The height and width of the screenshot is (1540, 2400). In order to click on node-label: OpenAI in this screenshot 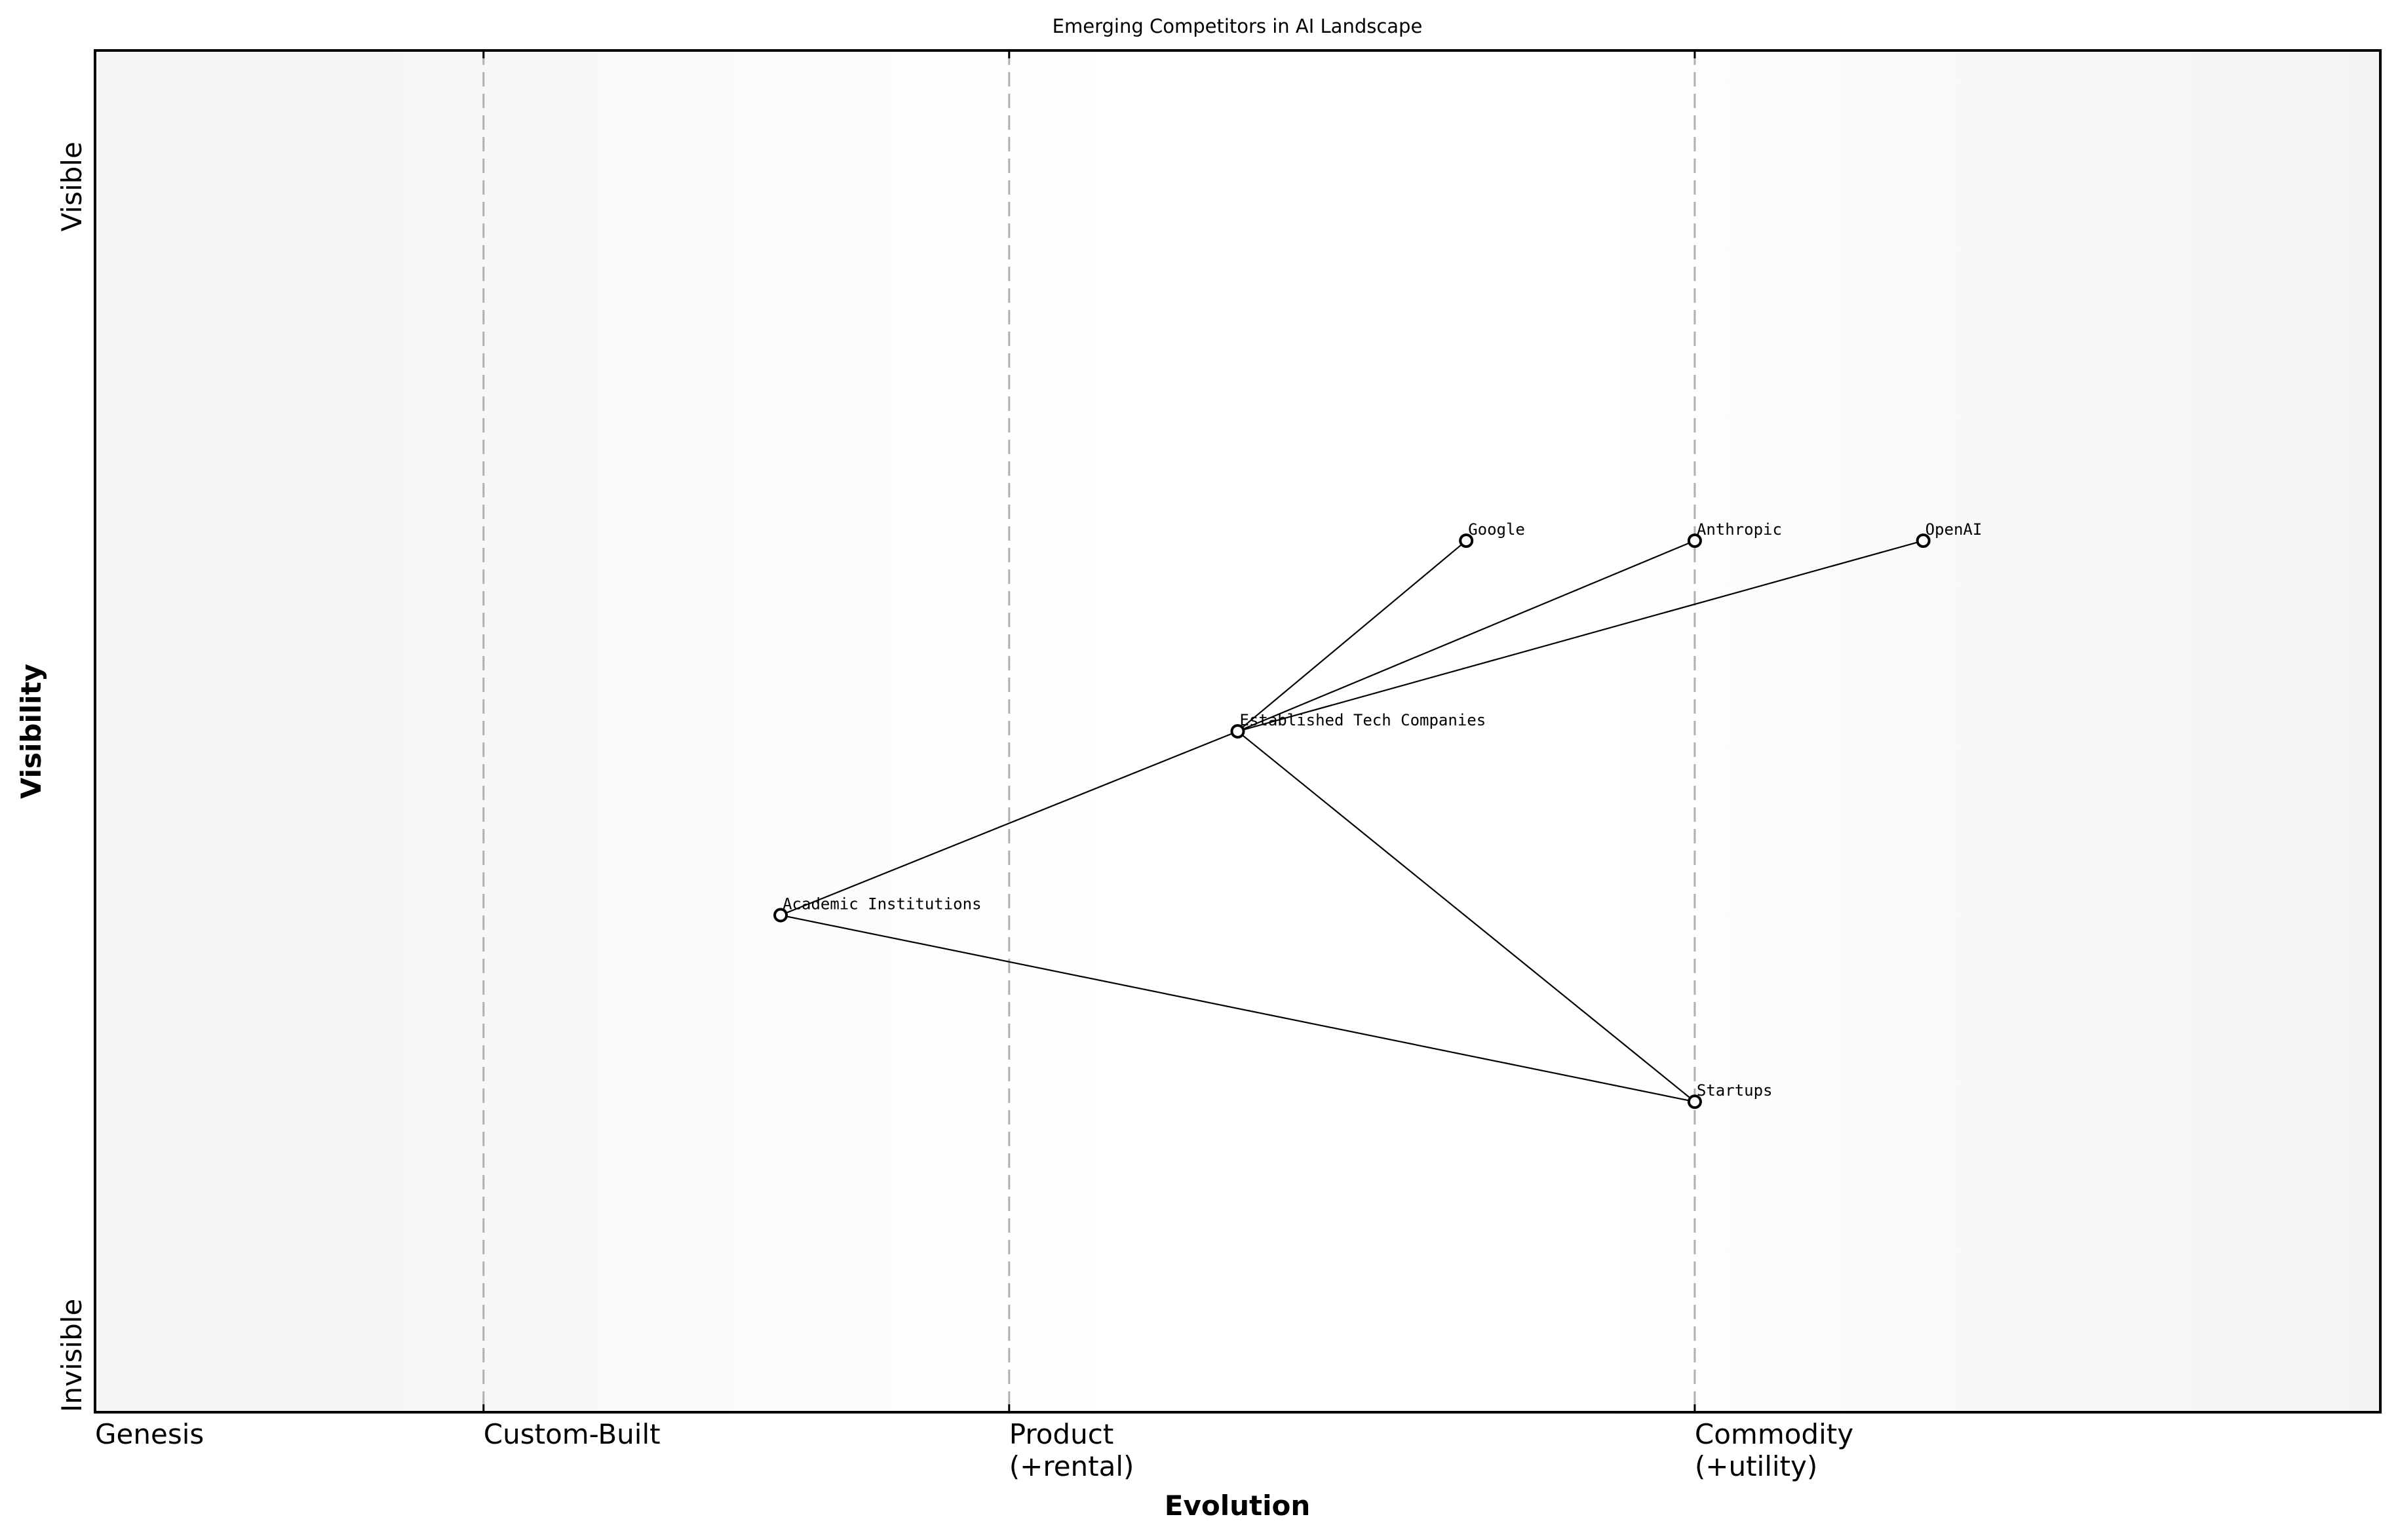, I will do `click(1954, 529)`.